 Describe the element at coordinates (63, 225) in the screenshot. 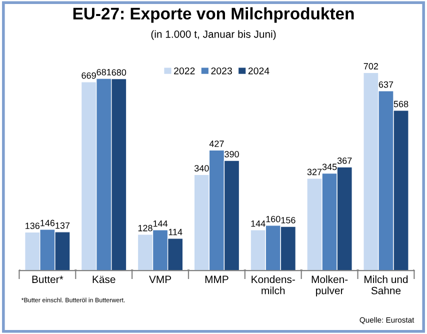

I see `data-label: 137` at that location.